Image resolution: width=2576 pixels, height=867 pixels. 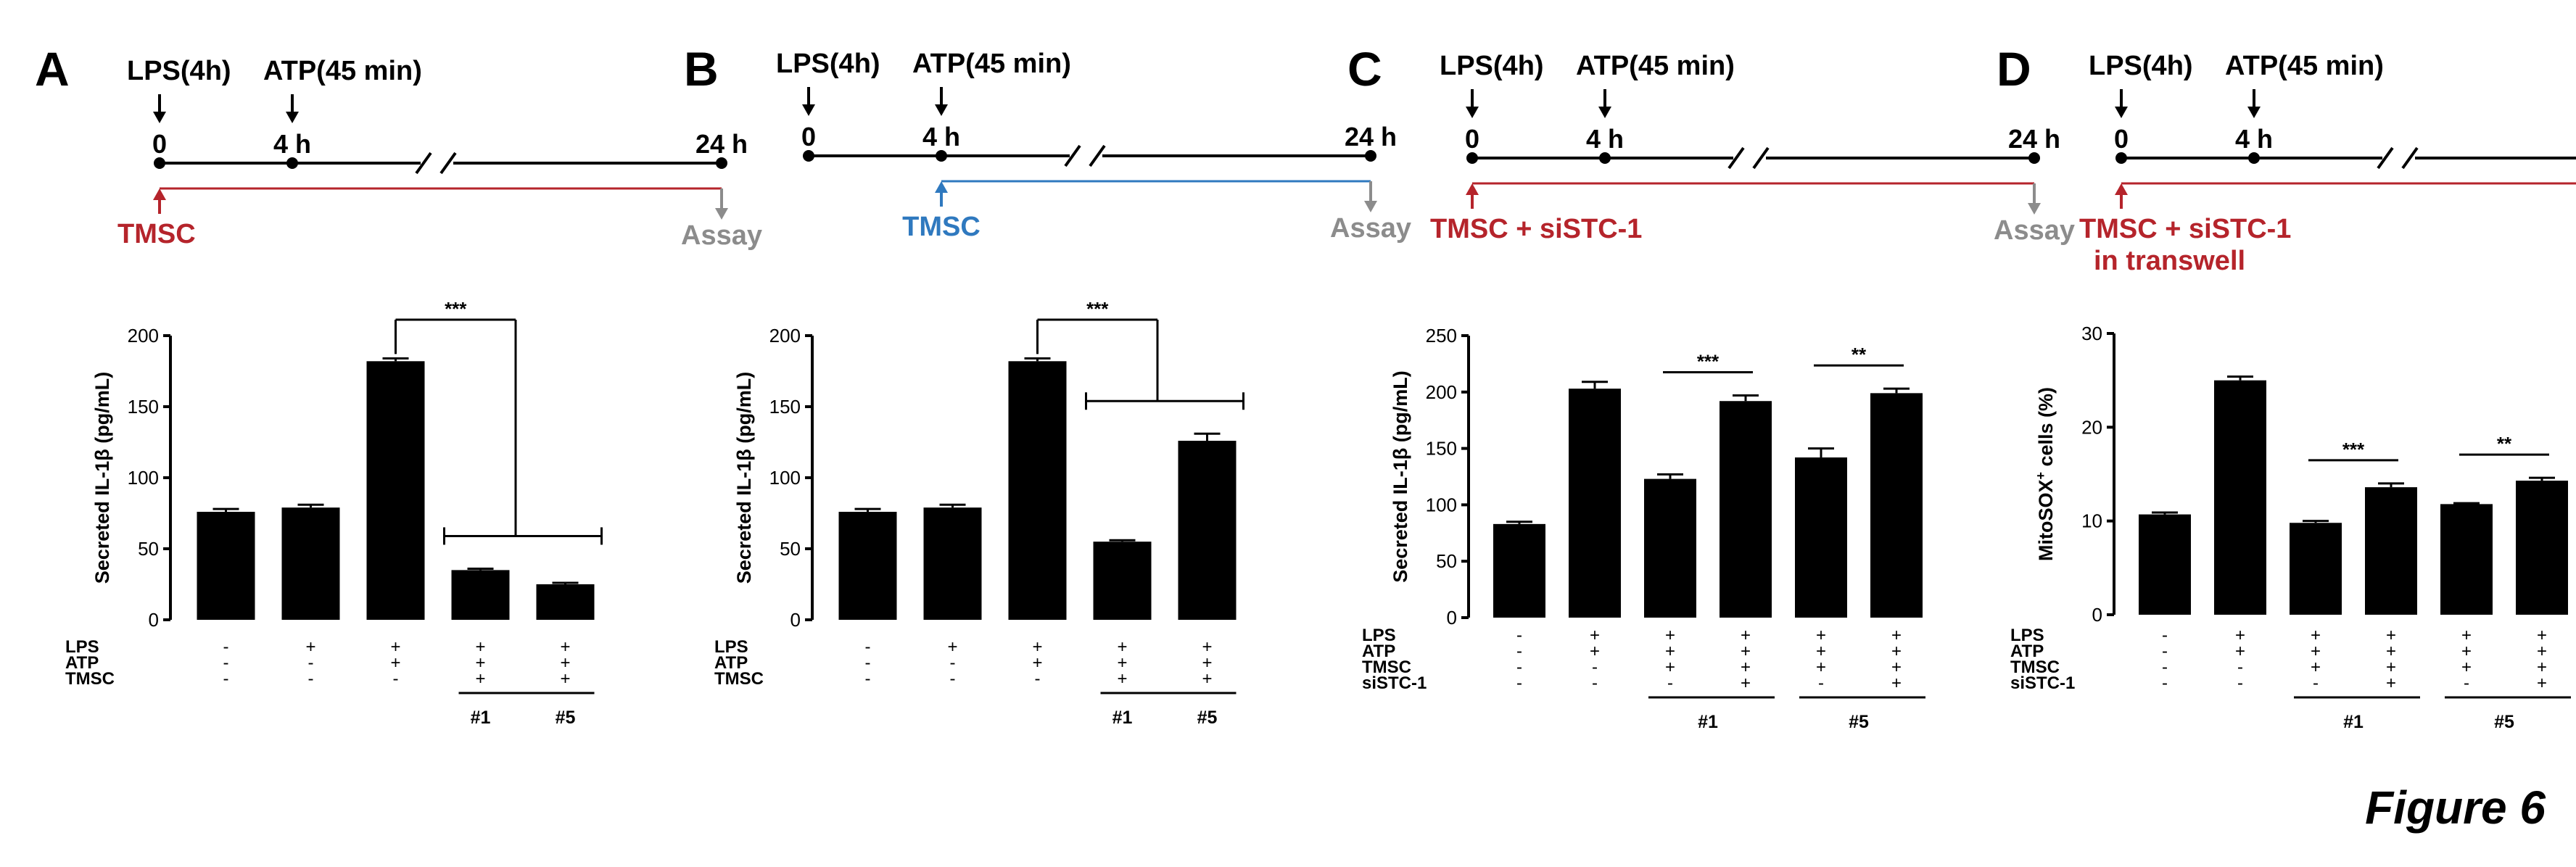 What do you see at coordinates (292, 108) in the screenshot?
I see `arrow-atp` at bounding box center [292, 108].